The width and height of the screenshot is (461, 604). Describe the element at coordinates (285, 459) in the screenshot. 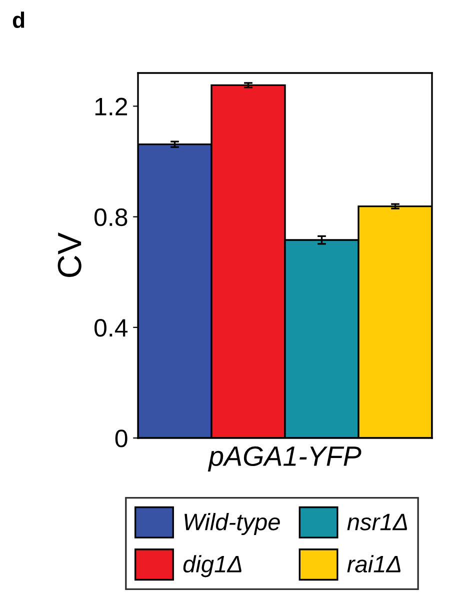

I see `x-axis-title: pAGA1-YFP` at that location.